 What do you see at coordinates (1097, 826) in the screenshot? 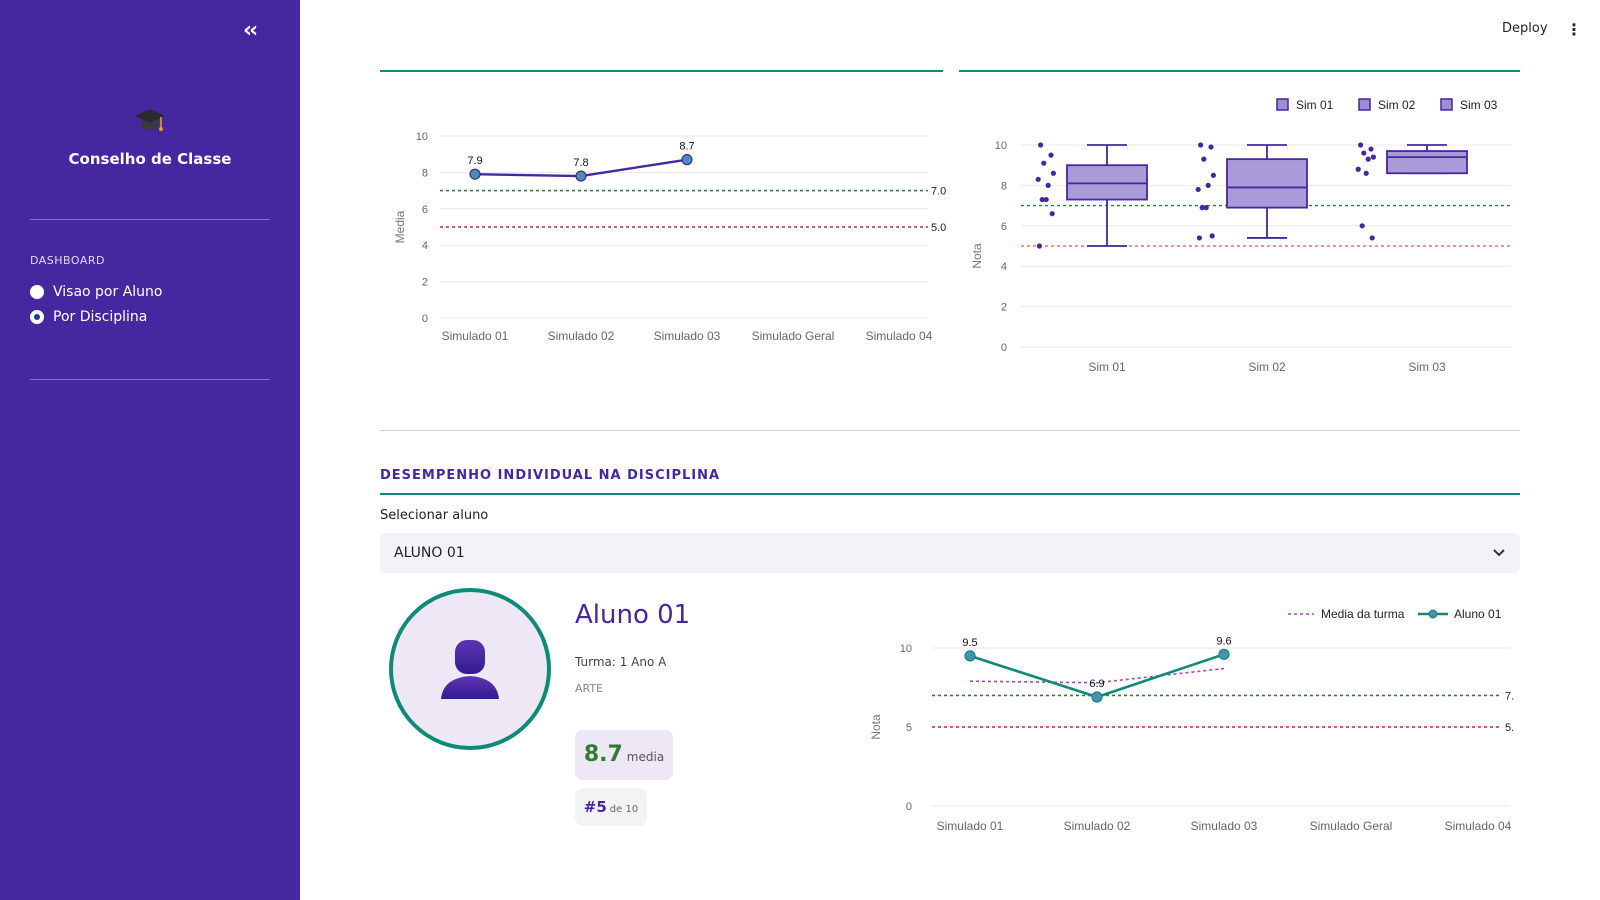
I see `x-tick-label: Simulado 02` at bounding box center [1097, 826].